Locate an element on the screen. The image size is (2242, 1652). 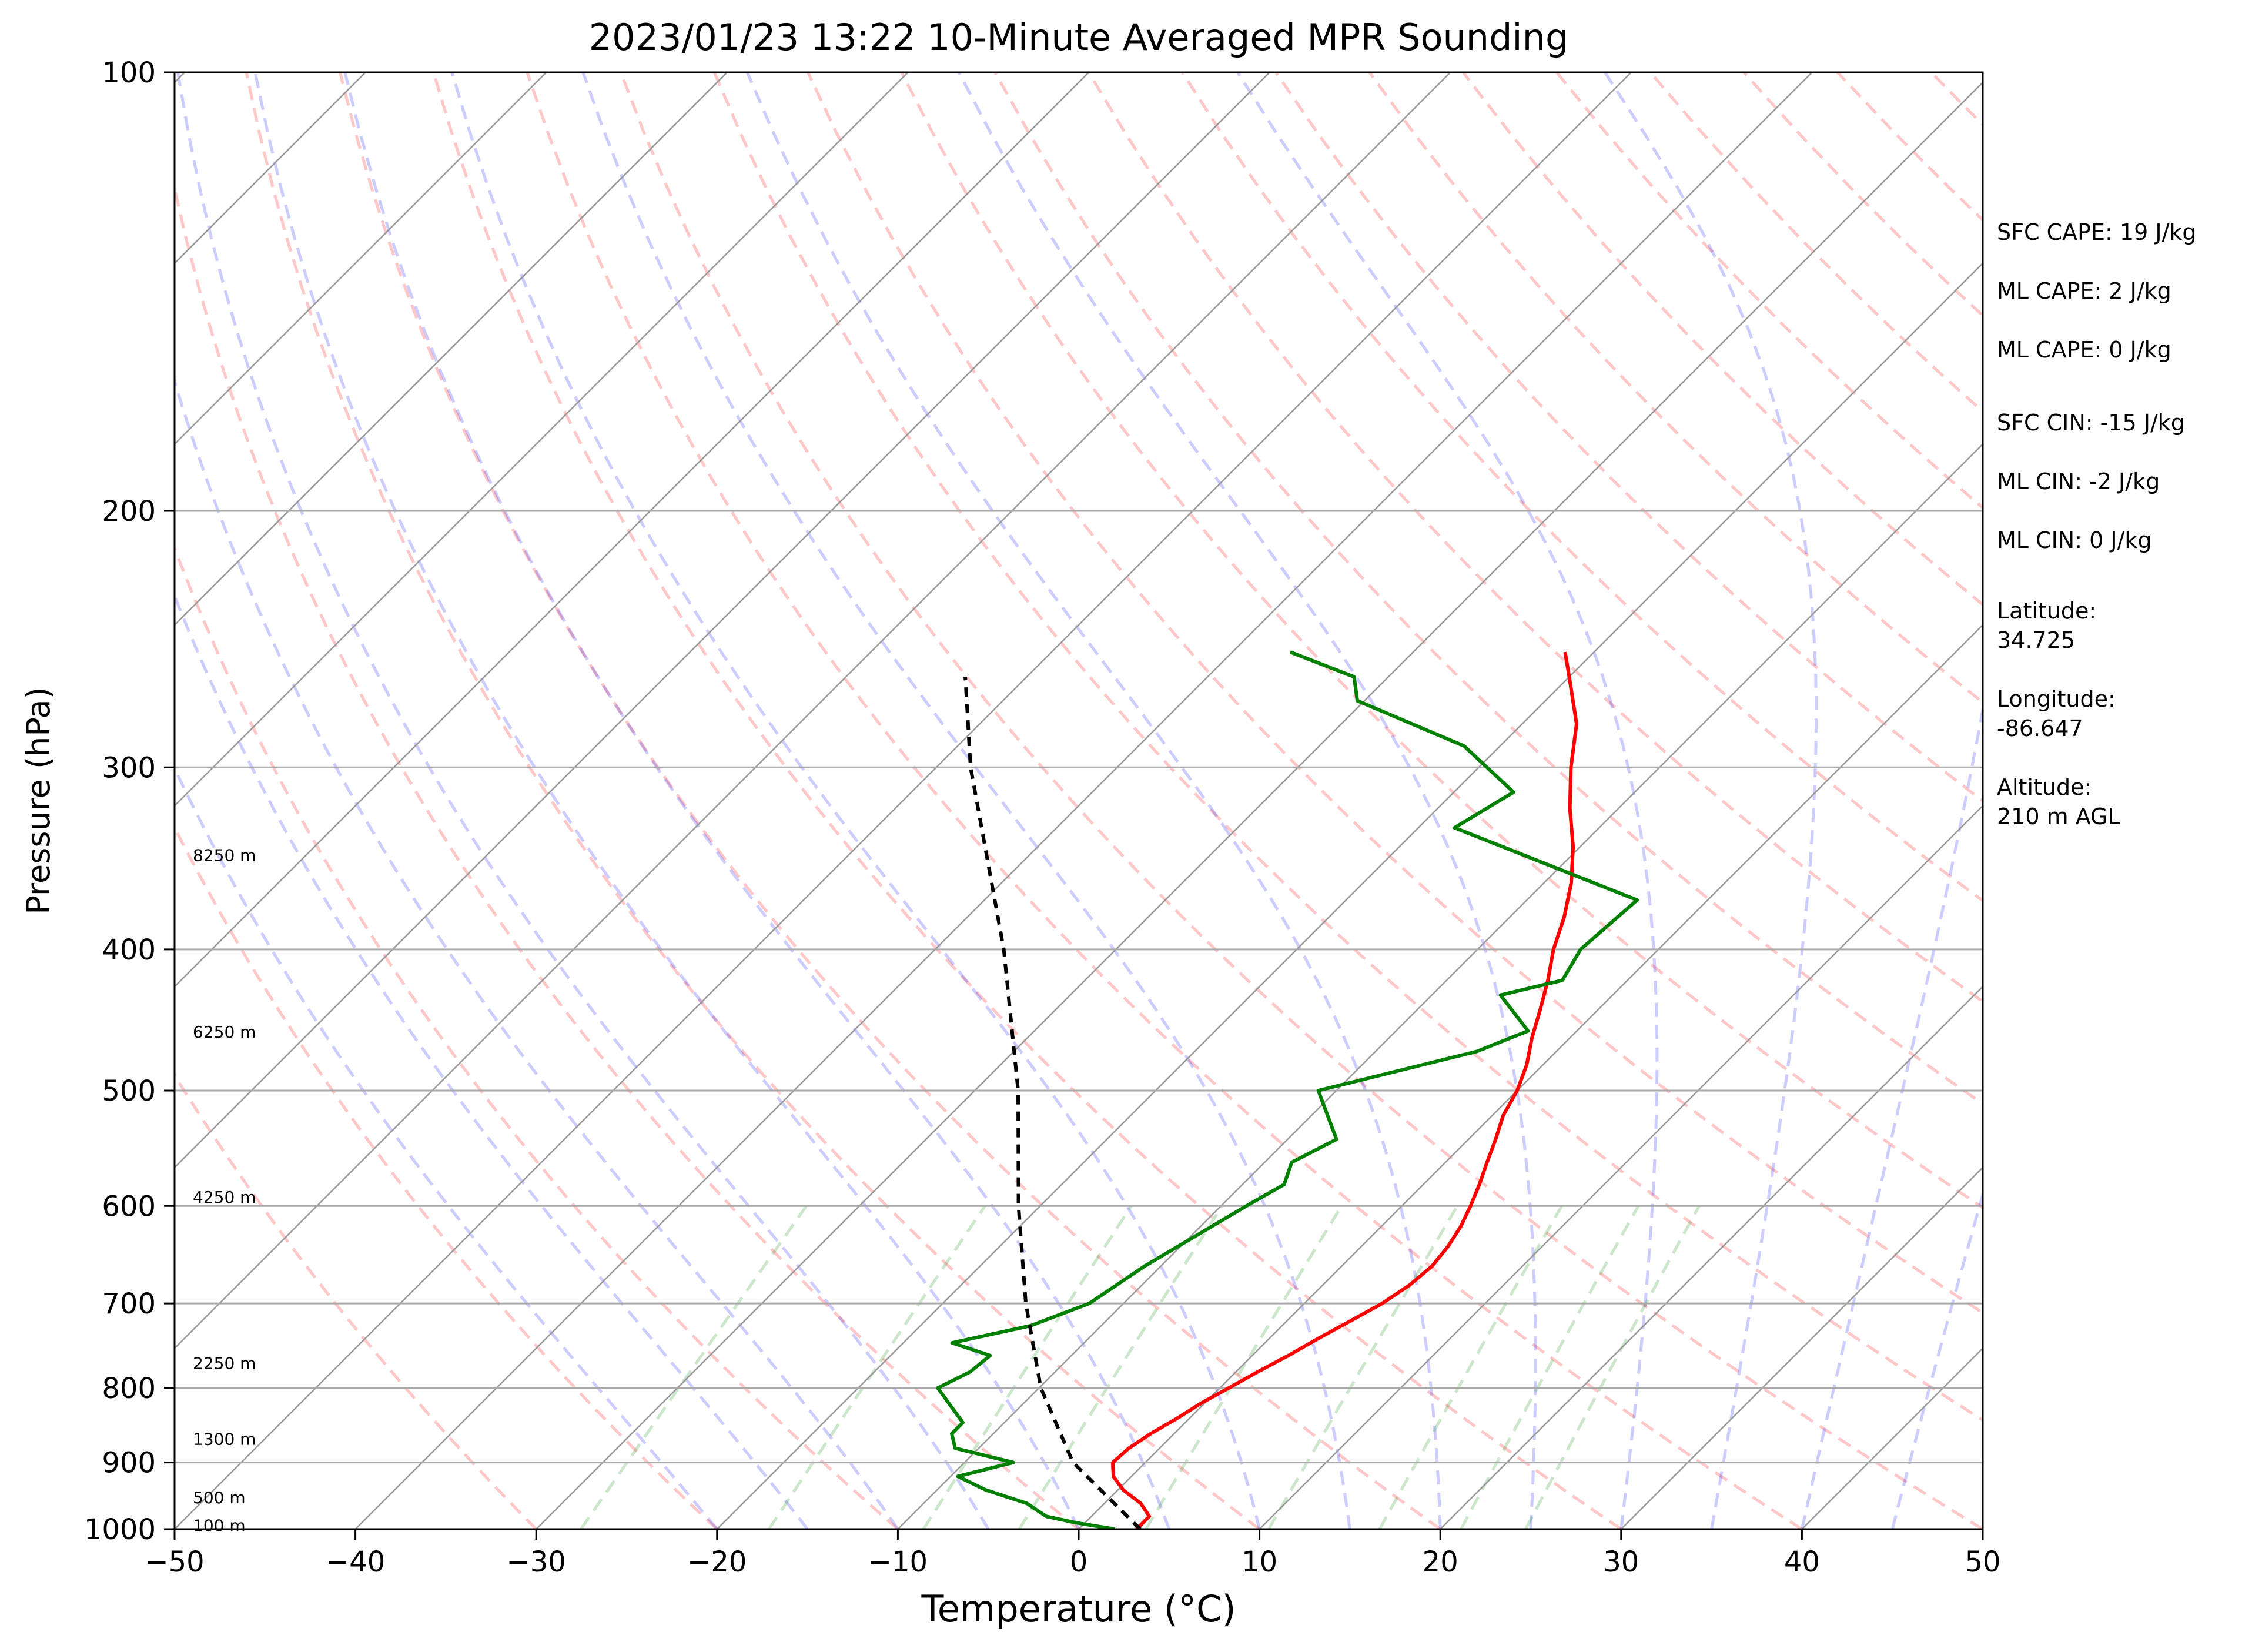
y-axis-ticks: 100 200 300 400 500 600 700 800 900 1000 is located at coordinates (129, 801).